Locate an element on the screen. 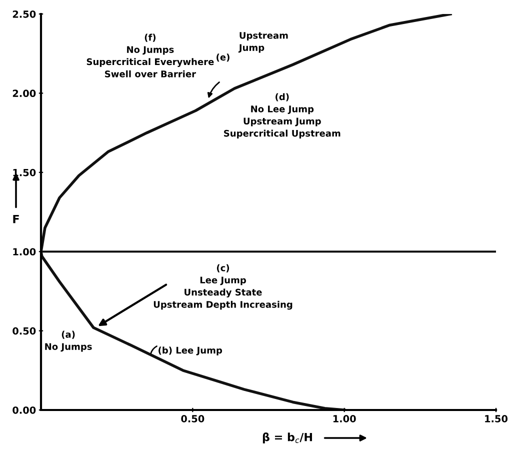  annotation: Upstream Jump is located at coordinates (263, 42).